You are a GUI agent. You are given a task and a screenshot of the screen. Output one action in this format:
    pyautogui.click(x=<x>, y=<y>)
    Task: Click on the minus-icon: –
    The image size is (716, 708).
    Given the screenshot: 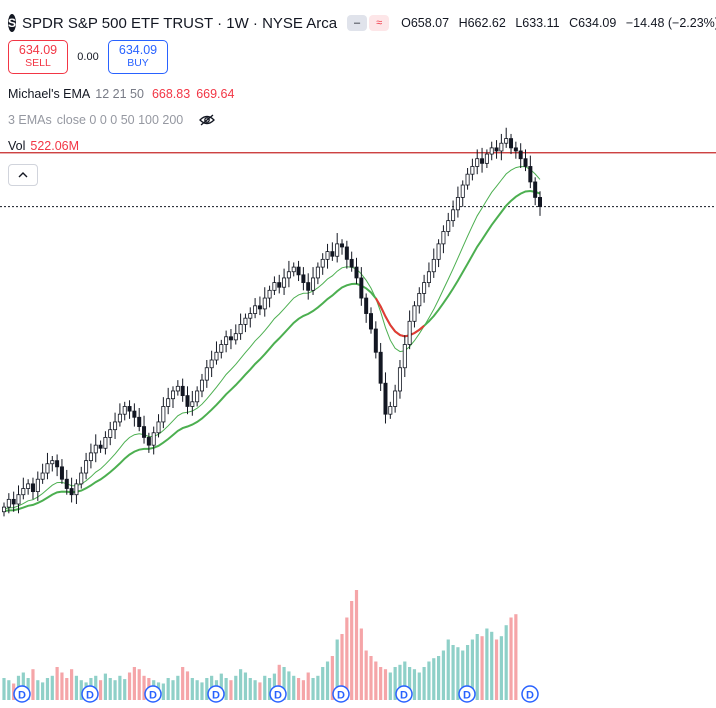 What is the action you would take?
    pyautogui.click(x=357, y=23)
    